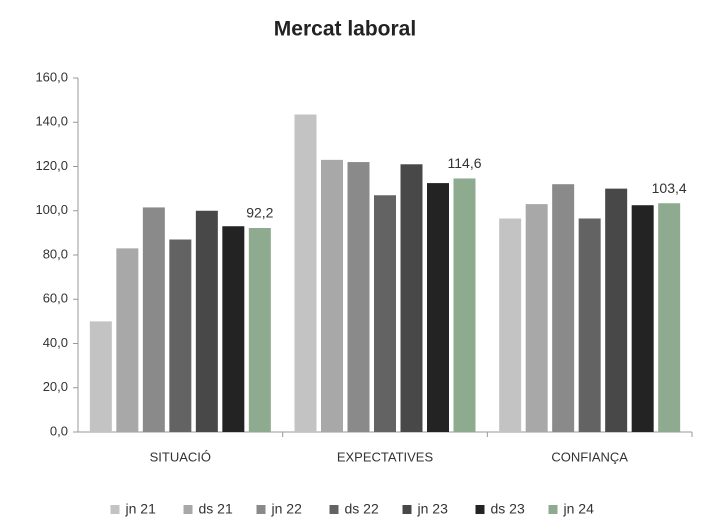  Describe the element at coordinates (180, 456) in the screenshot. I see `x-tick-label: SITUACIÓ` at that location.